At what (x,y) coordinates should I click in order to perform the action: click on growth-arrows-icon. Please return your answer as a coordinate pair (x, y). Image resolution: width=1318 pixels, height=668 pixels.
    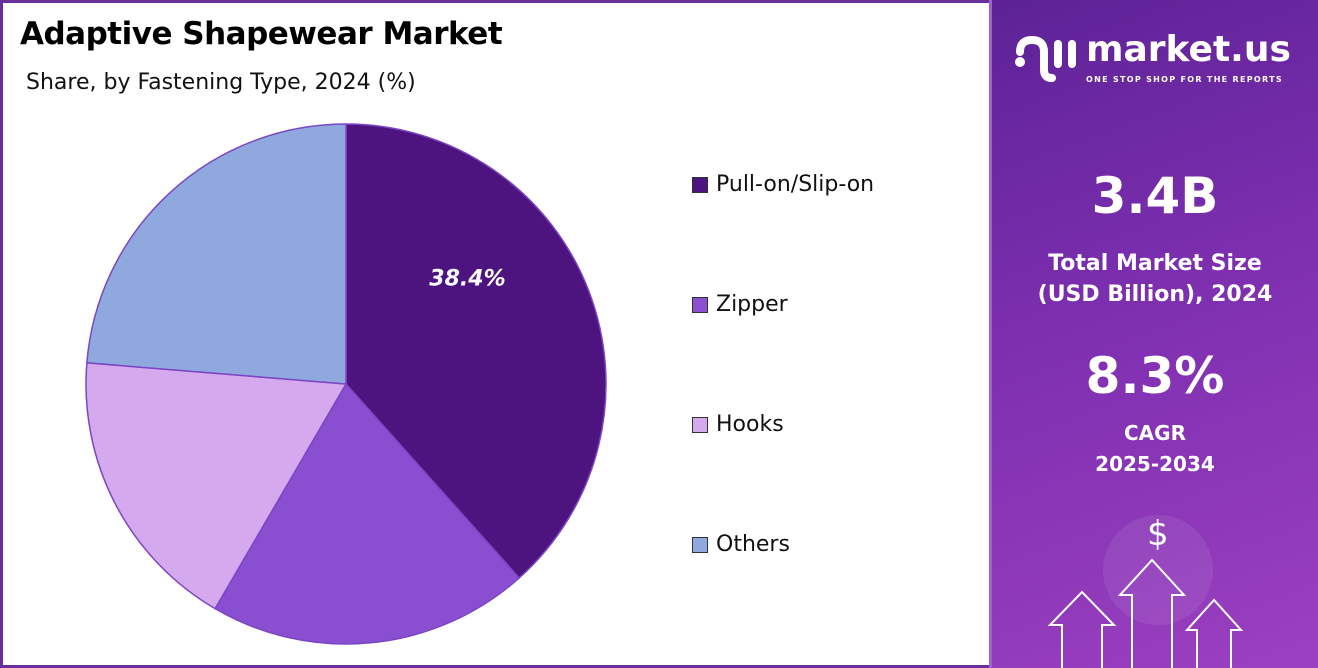
    Looking at the image, I should click on (1145, 591).